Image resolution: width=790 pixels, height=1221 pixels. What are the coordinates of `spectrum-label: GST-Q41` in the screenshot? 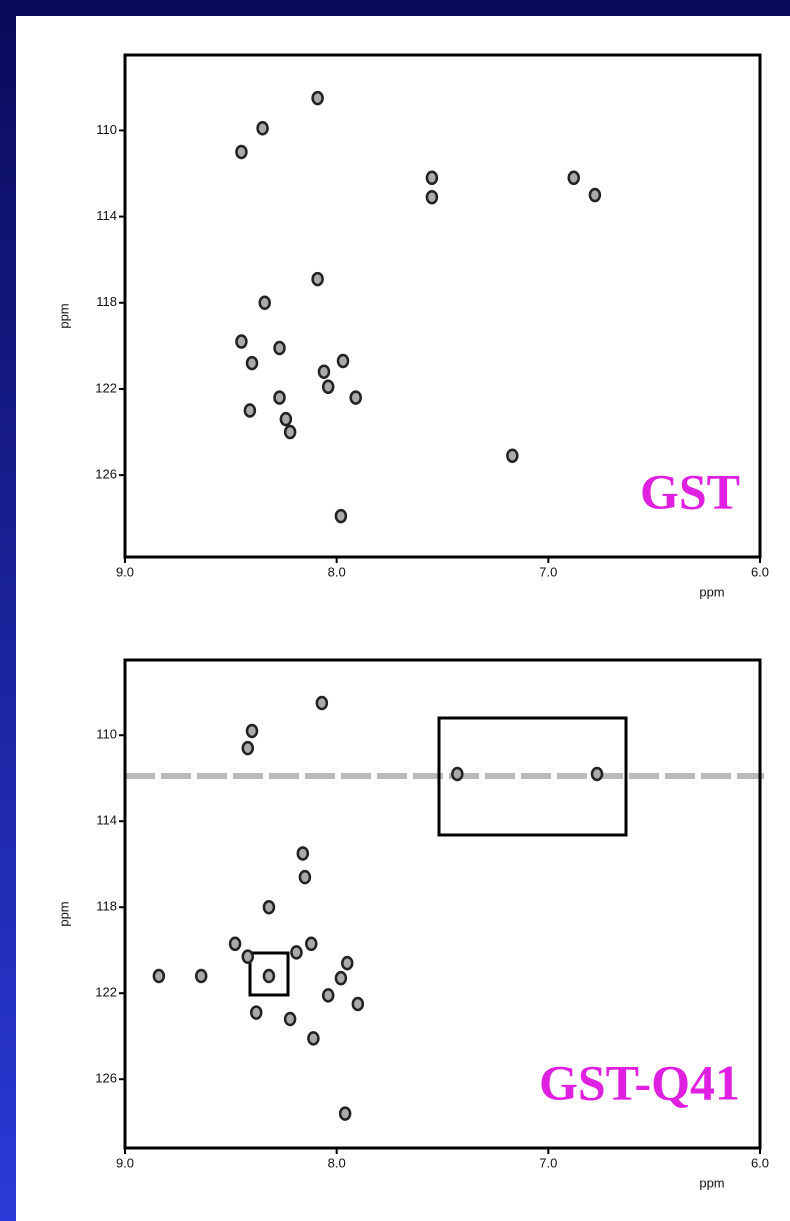 It's located at (639, 1082).